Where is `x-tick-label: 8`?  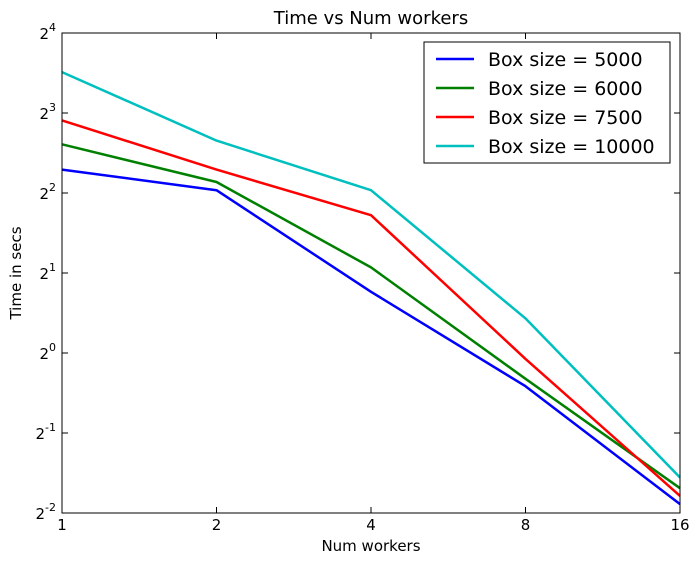
x-tick-label: 8 is located at coordinates (526, 525).